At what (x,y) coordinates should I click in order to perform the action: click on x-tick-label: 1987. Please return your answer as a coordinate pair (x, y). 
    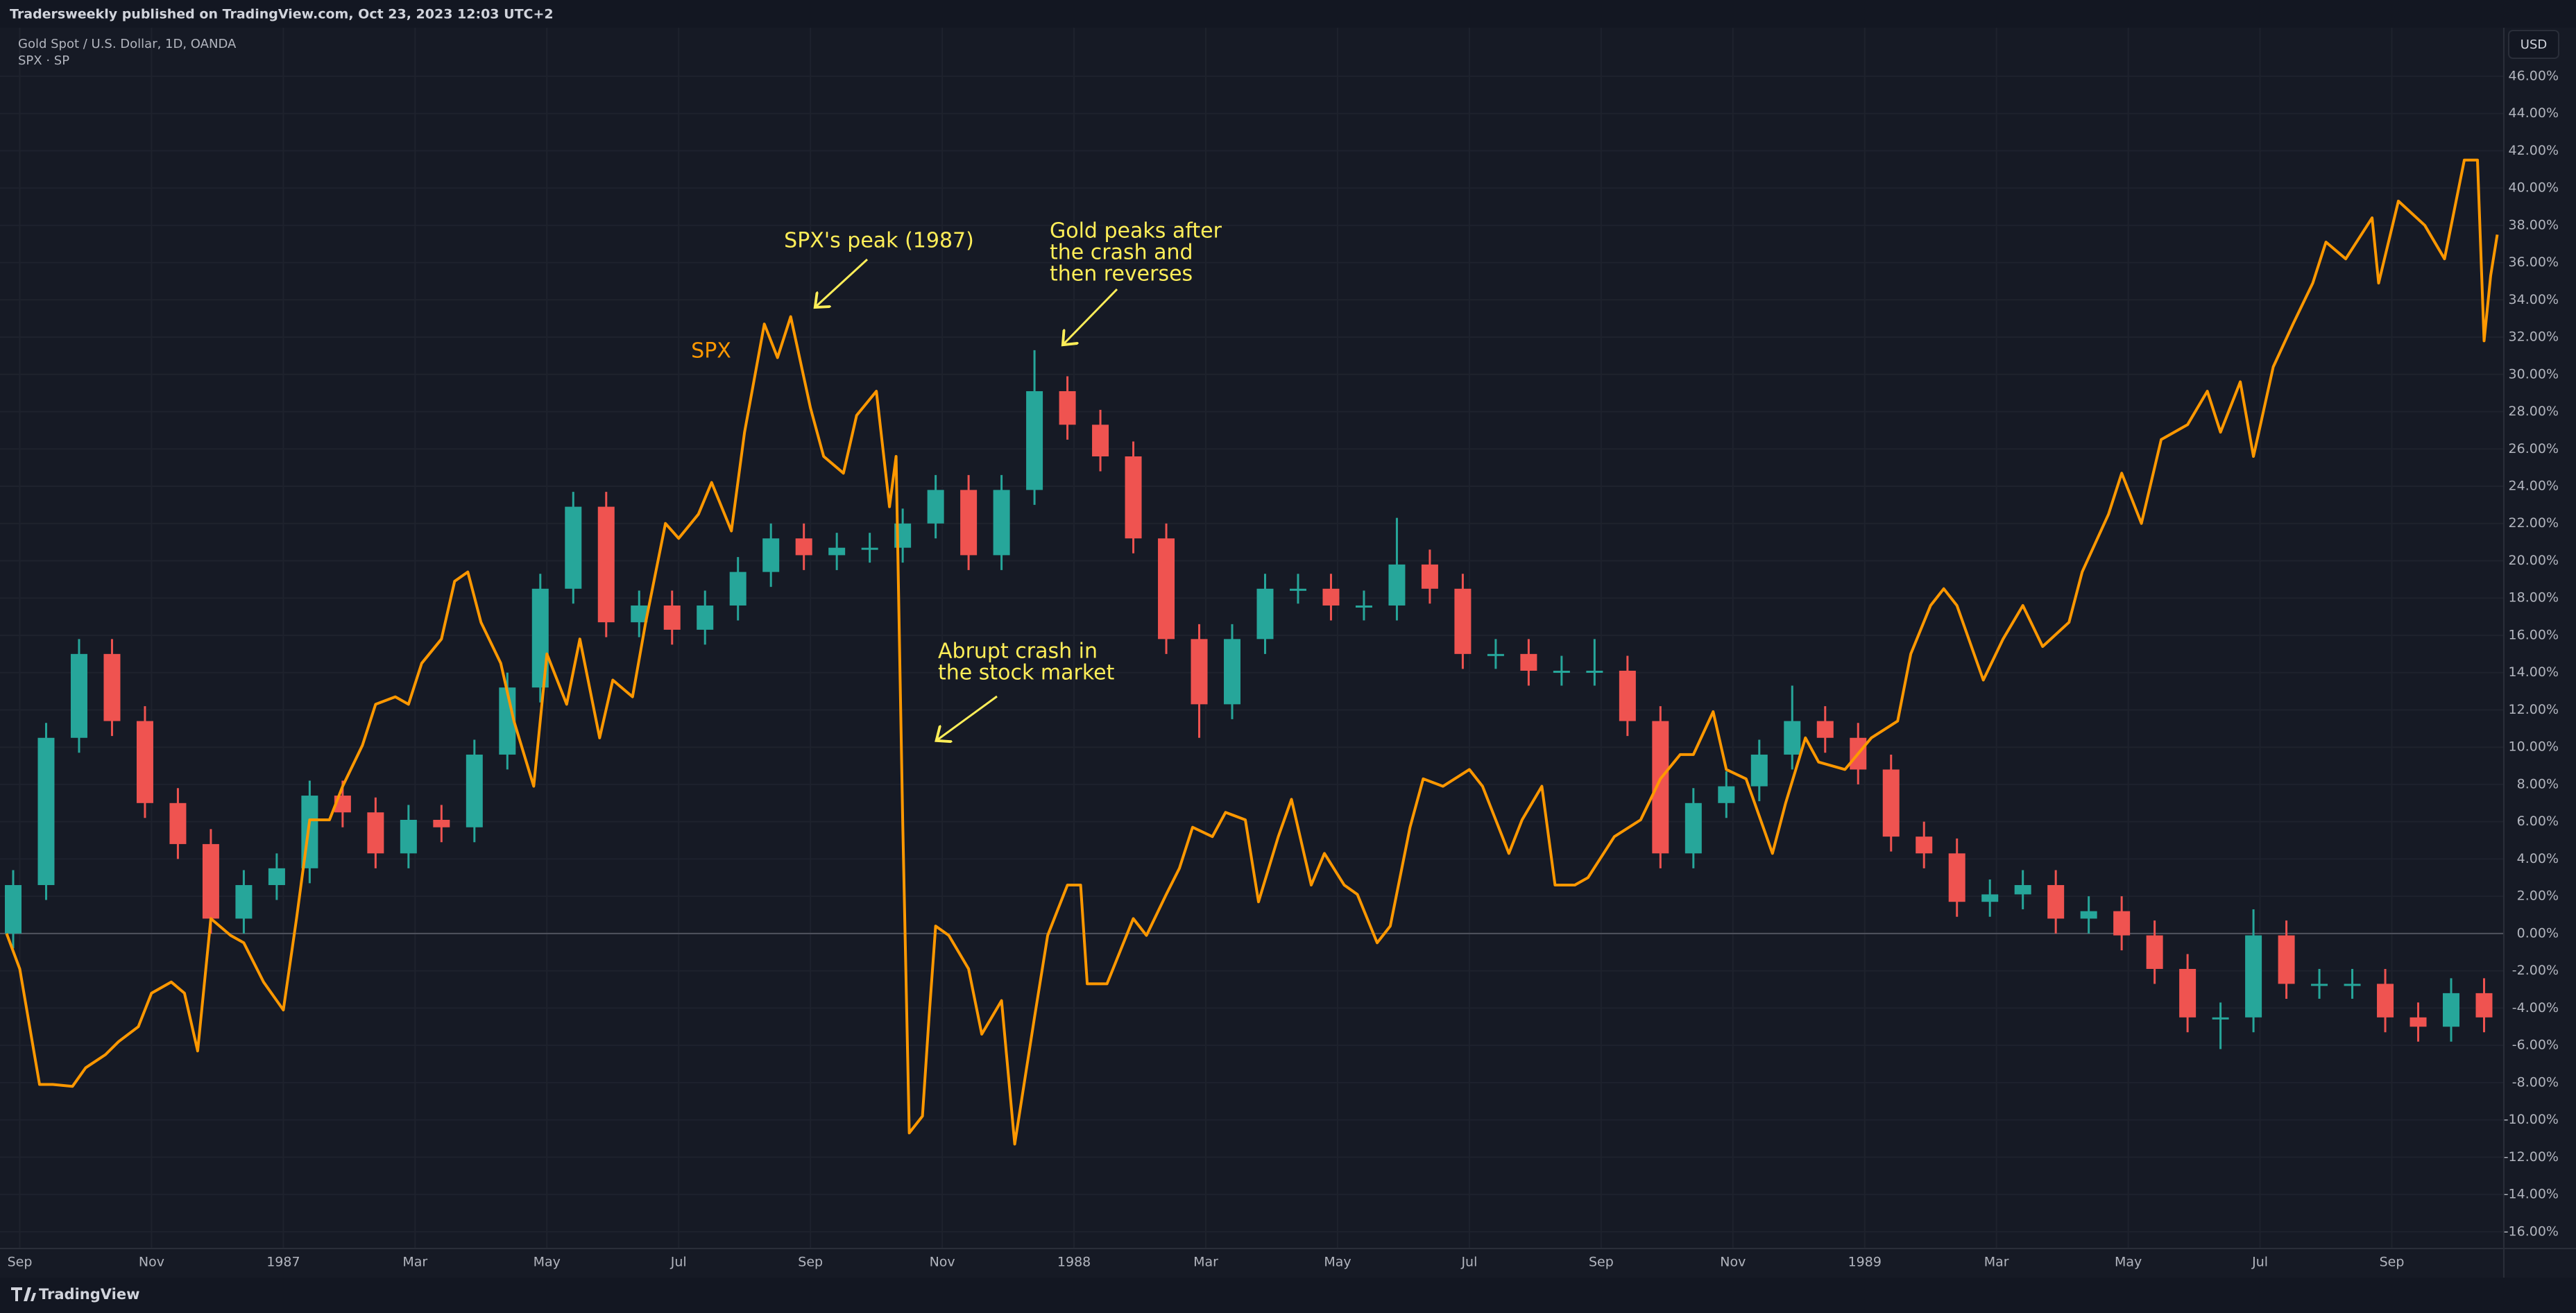
    Looking at the image, I should click on (283, 1262).